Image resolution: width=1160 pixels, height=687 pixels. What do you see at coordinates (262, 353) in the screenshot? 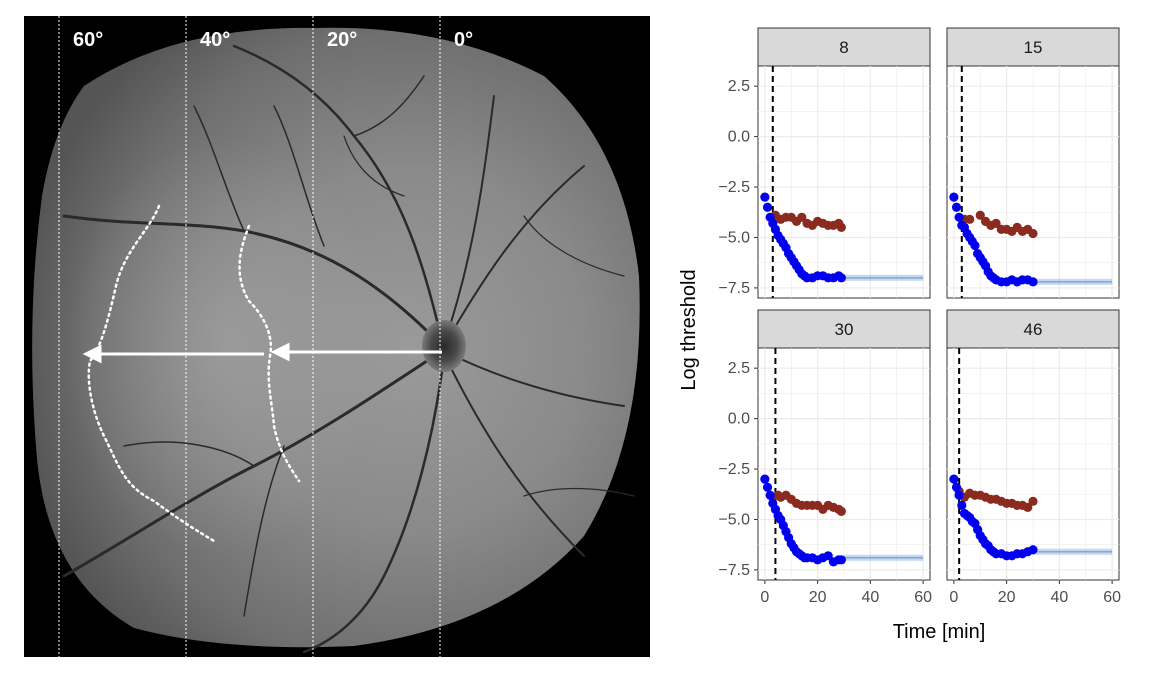
I see `measurement-arrows` at bounding box center [262, 353].